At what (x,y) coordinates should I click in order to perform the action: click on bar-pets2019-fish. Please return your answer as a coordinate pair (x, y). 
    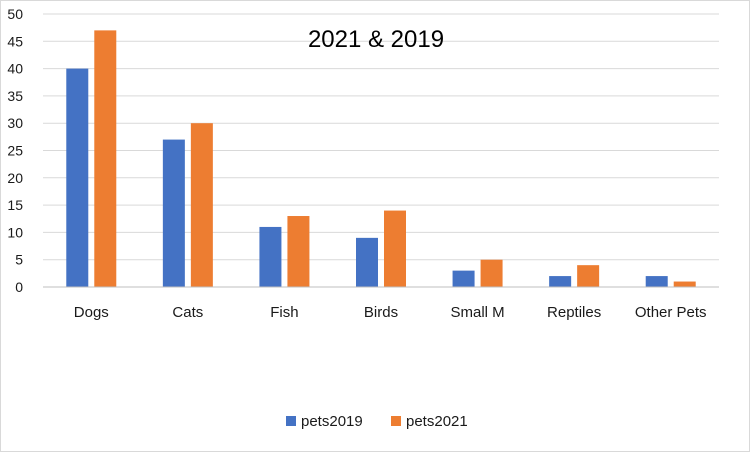
    Looking at the image, I should click on (270, 256).